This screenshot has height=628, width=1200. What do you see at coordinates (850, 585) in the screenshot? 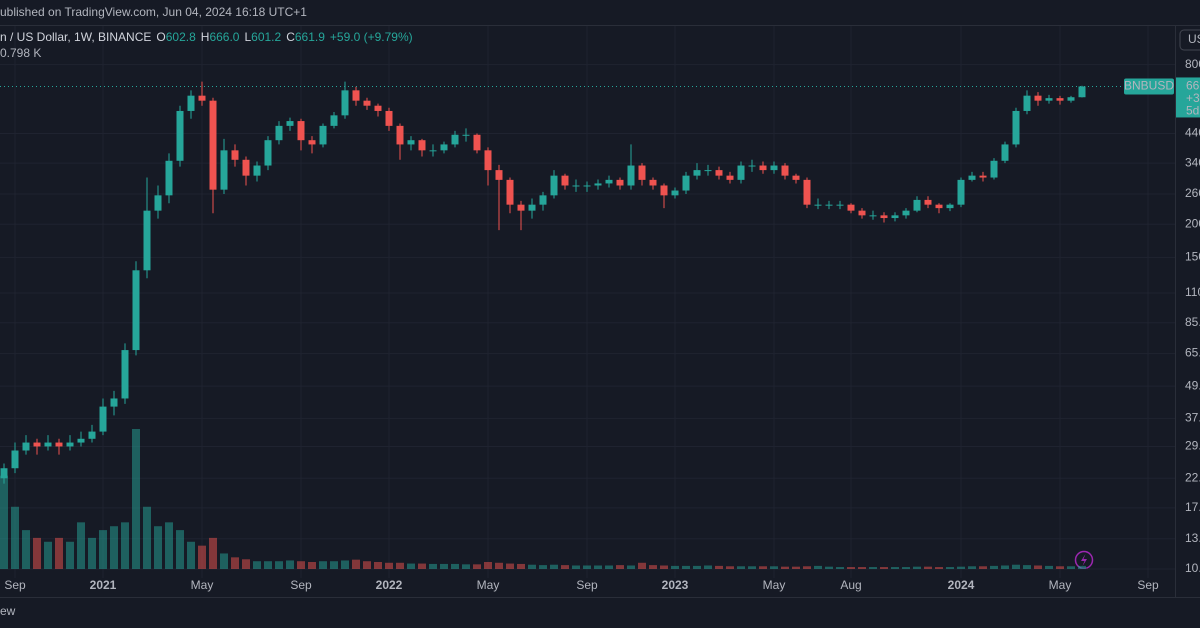
I see `x-tick-label: Aug` at bounding box center [850, 585].